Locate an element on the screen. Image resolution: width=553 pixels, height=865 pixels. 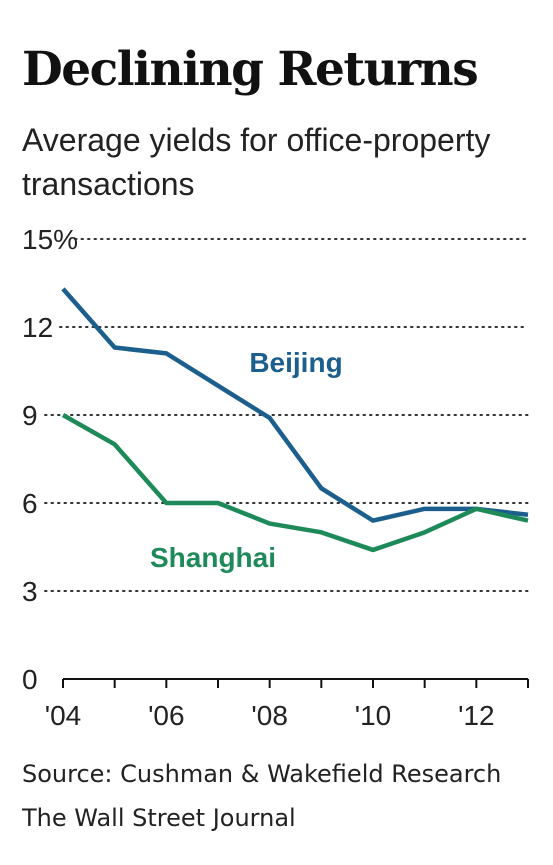
x-tick-label: '08 is located at coordinates (269, 715).